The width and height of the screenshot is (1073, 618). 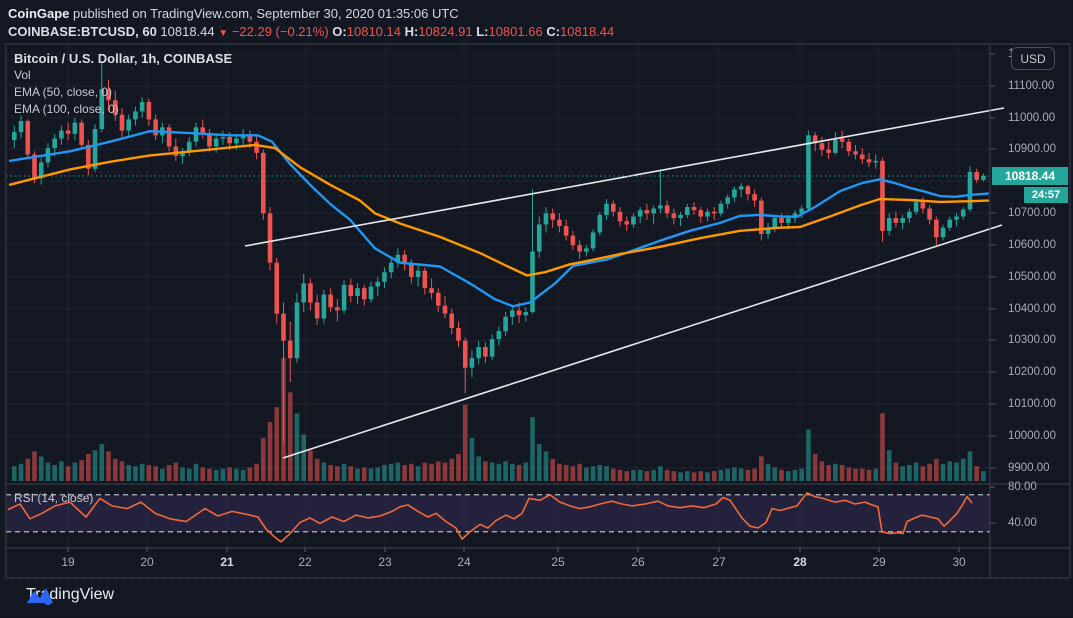 I want to click on price-axis-label: 10600.00, so click(x=1032, y=244).